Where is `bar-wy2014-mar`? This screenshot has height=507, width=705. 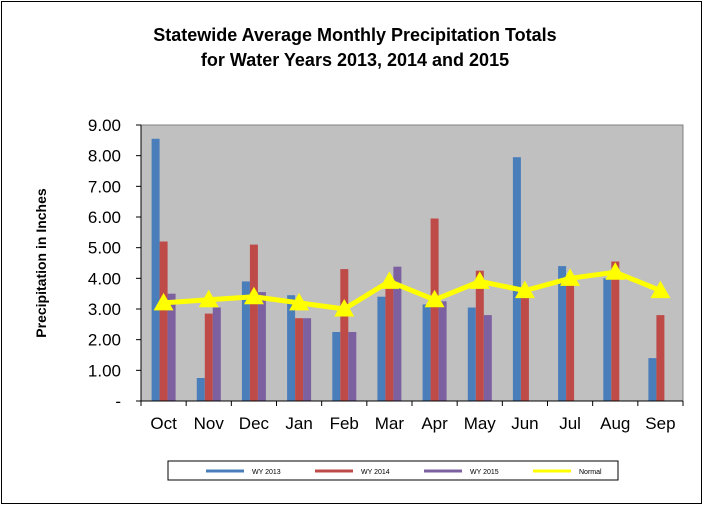
bar-wy2014-mar is located at coordinates (389, 341).